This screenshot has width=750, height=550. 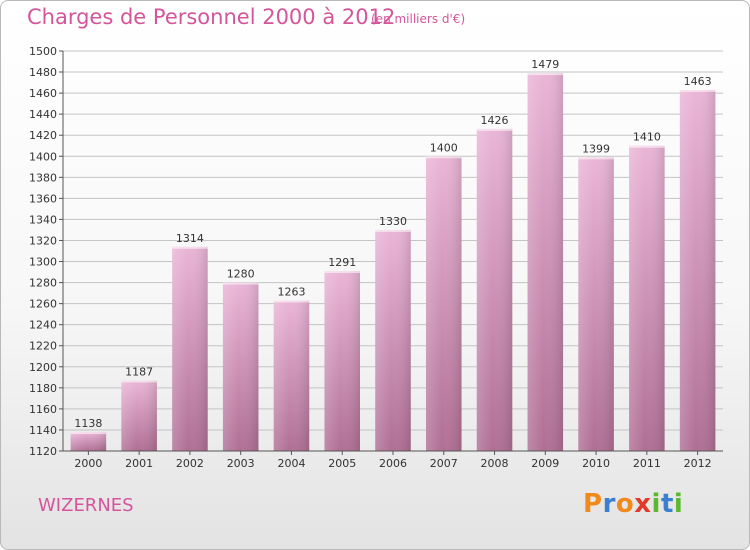 What do you see at coordinates (43, 451) in the screenshot?
I see `y-tick-label: 1120` at bounding box center [43, 451].